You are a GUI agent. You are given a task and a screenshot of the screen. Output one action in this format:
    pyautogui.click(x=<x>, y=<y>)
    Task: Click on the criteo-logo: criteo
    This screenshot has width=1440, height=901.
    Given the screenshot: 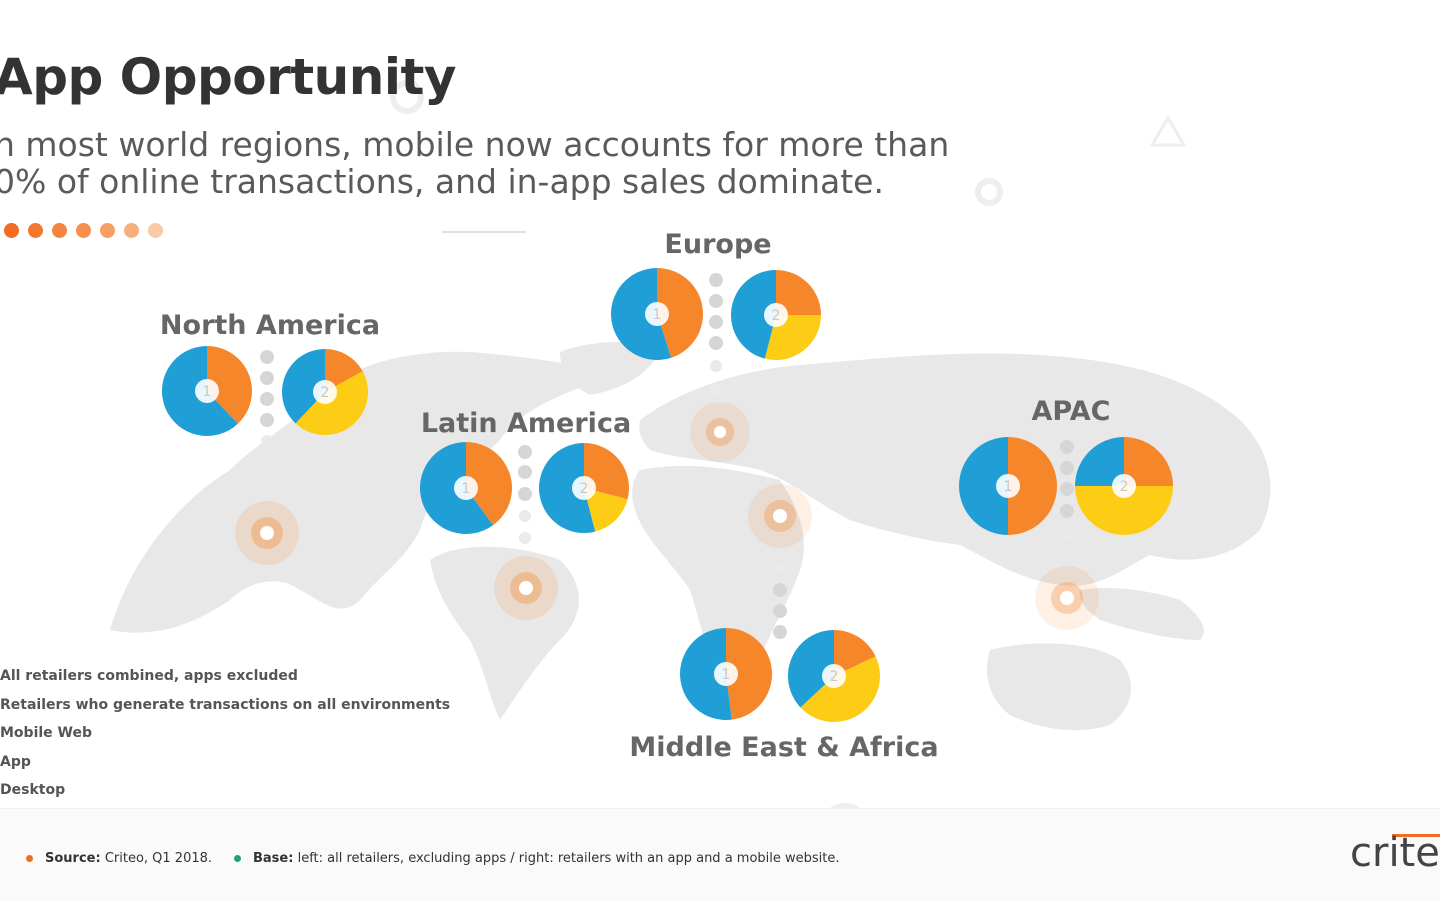 What is the action you would take?
    pyautogui.click(x=1395, y=853)
    